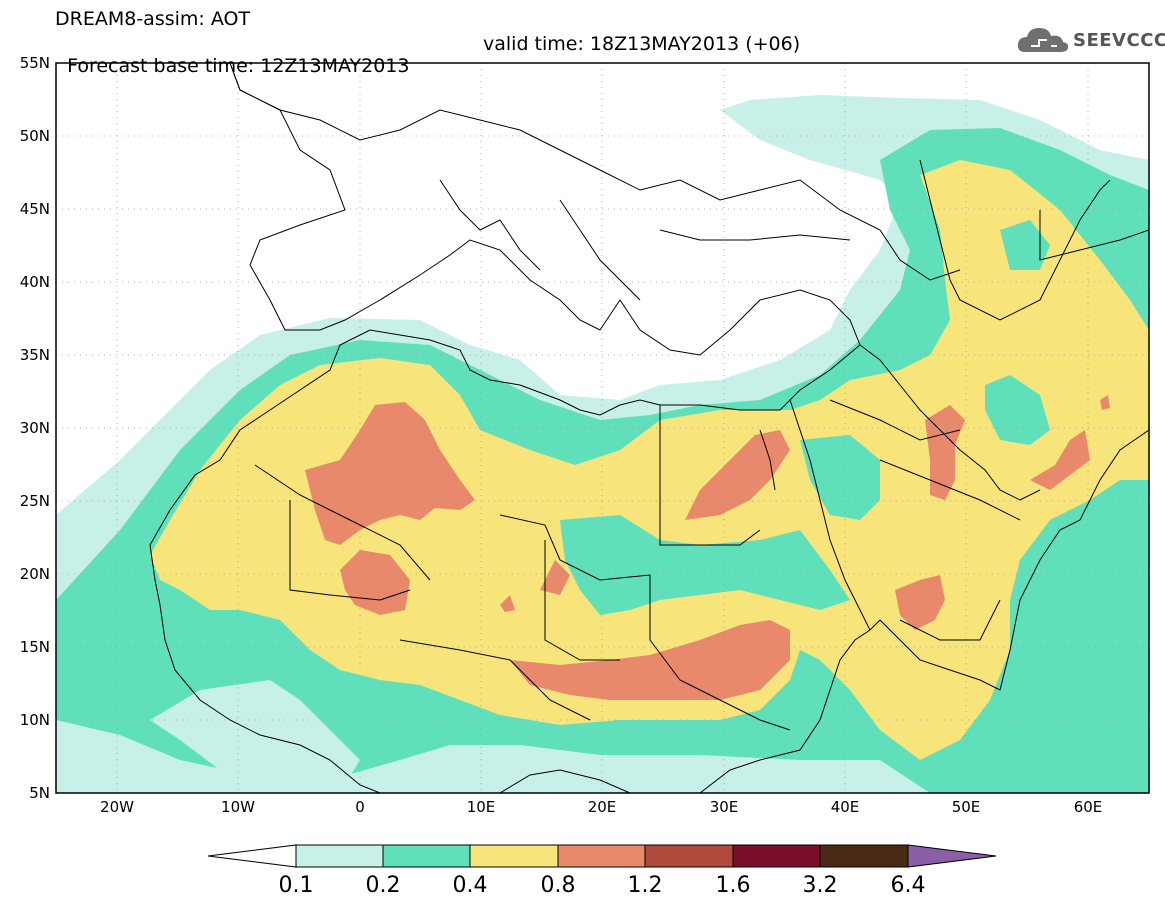  I want to click on colorbar-label: 0.8, so click(558, 885).